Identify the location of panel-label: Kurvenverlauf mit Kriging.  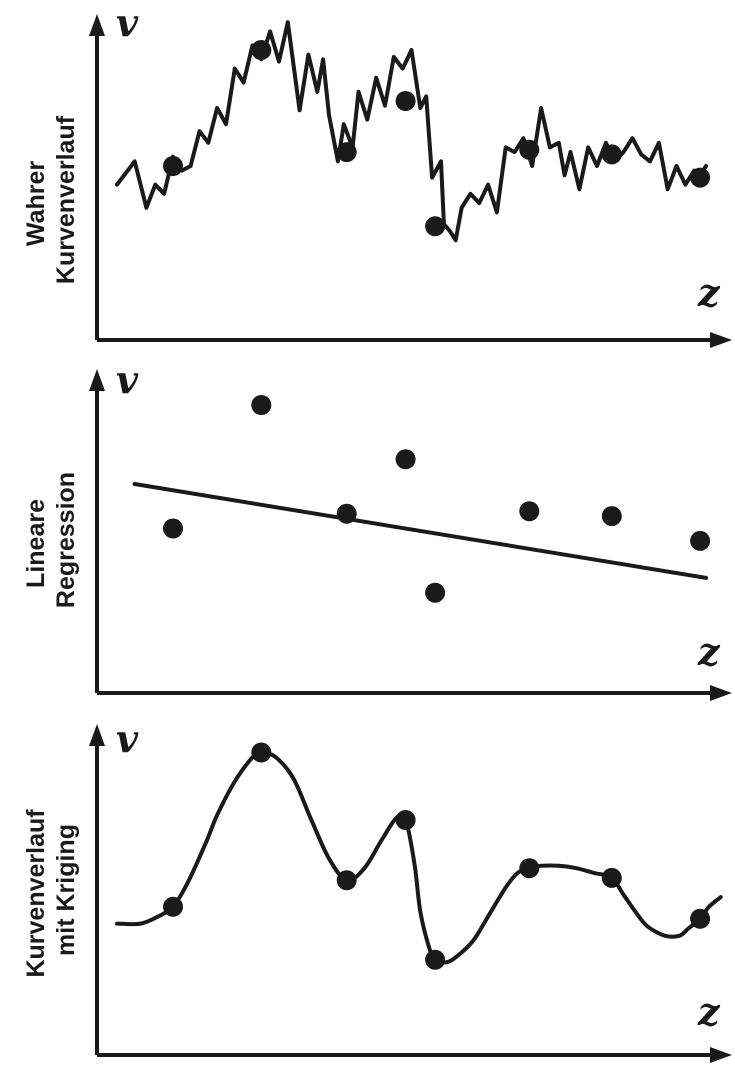
(51, 889).